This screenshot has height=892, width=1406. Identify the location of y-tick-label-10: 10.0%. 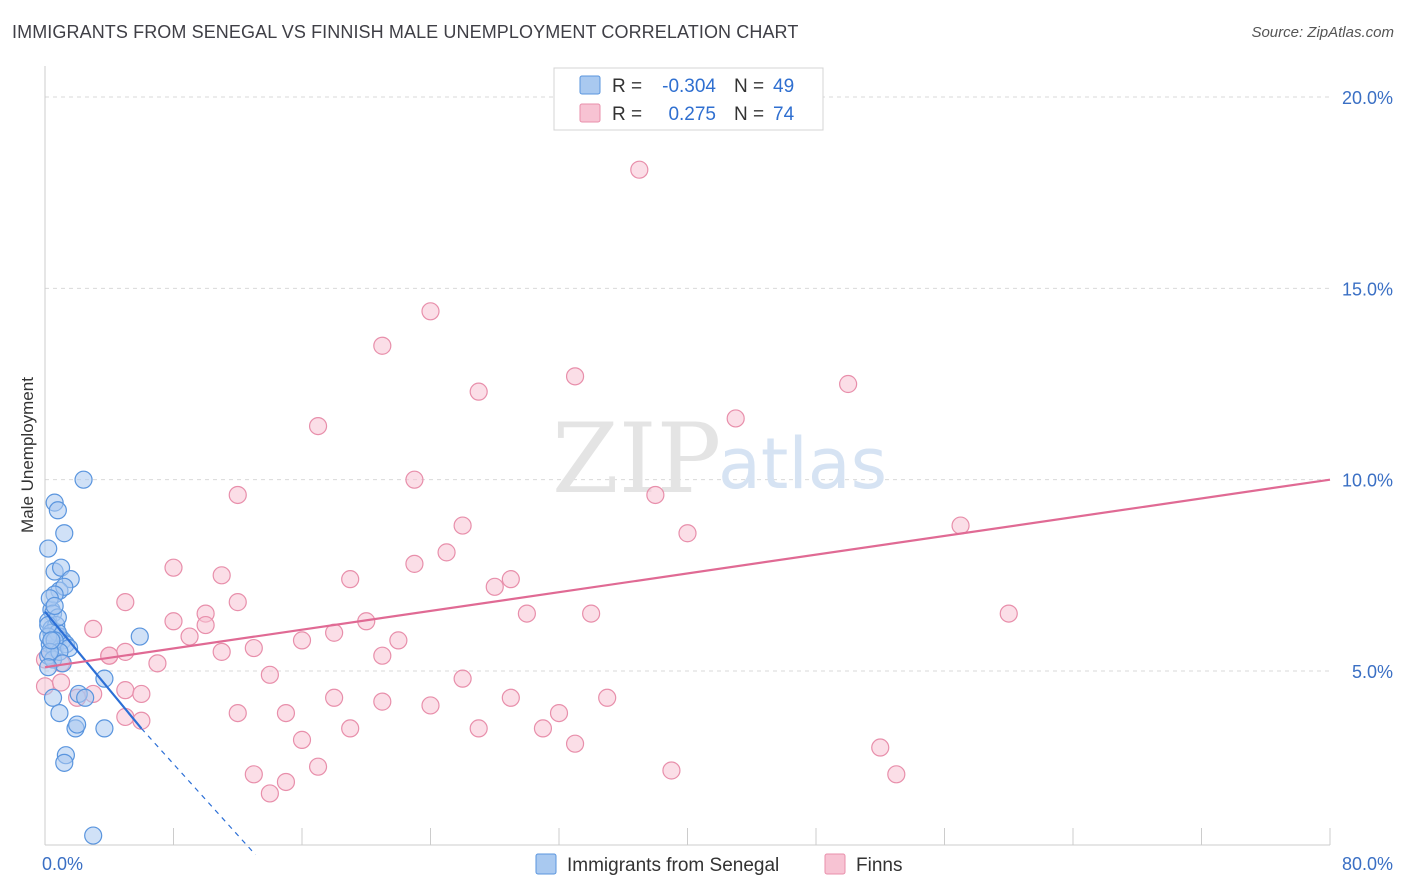
(1367, 481).